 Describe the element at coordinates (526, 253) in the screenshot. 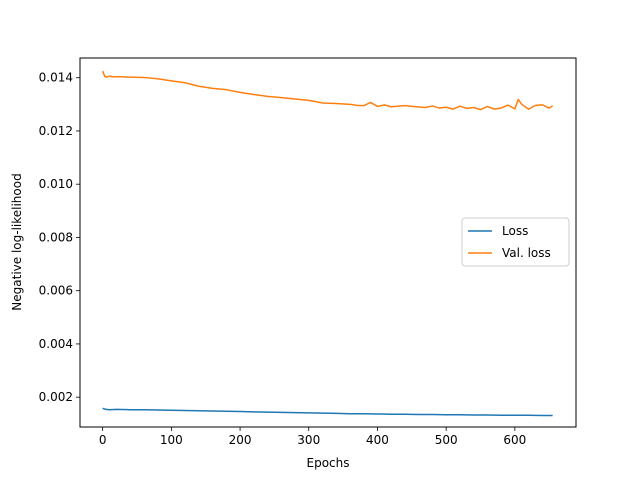

I see `legend-label-1: Val. loss` at that location.